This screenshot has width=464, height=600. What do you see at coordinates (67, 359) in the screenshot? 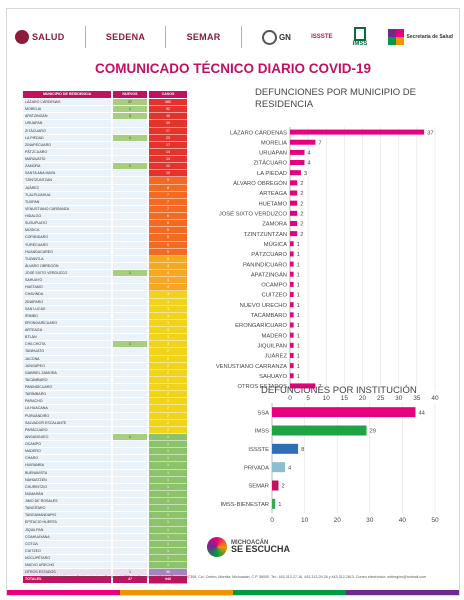
I see `cell-municipio: JACONA` at bounding box center [67, 359].